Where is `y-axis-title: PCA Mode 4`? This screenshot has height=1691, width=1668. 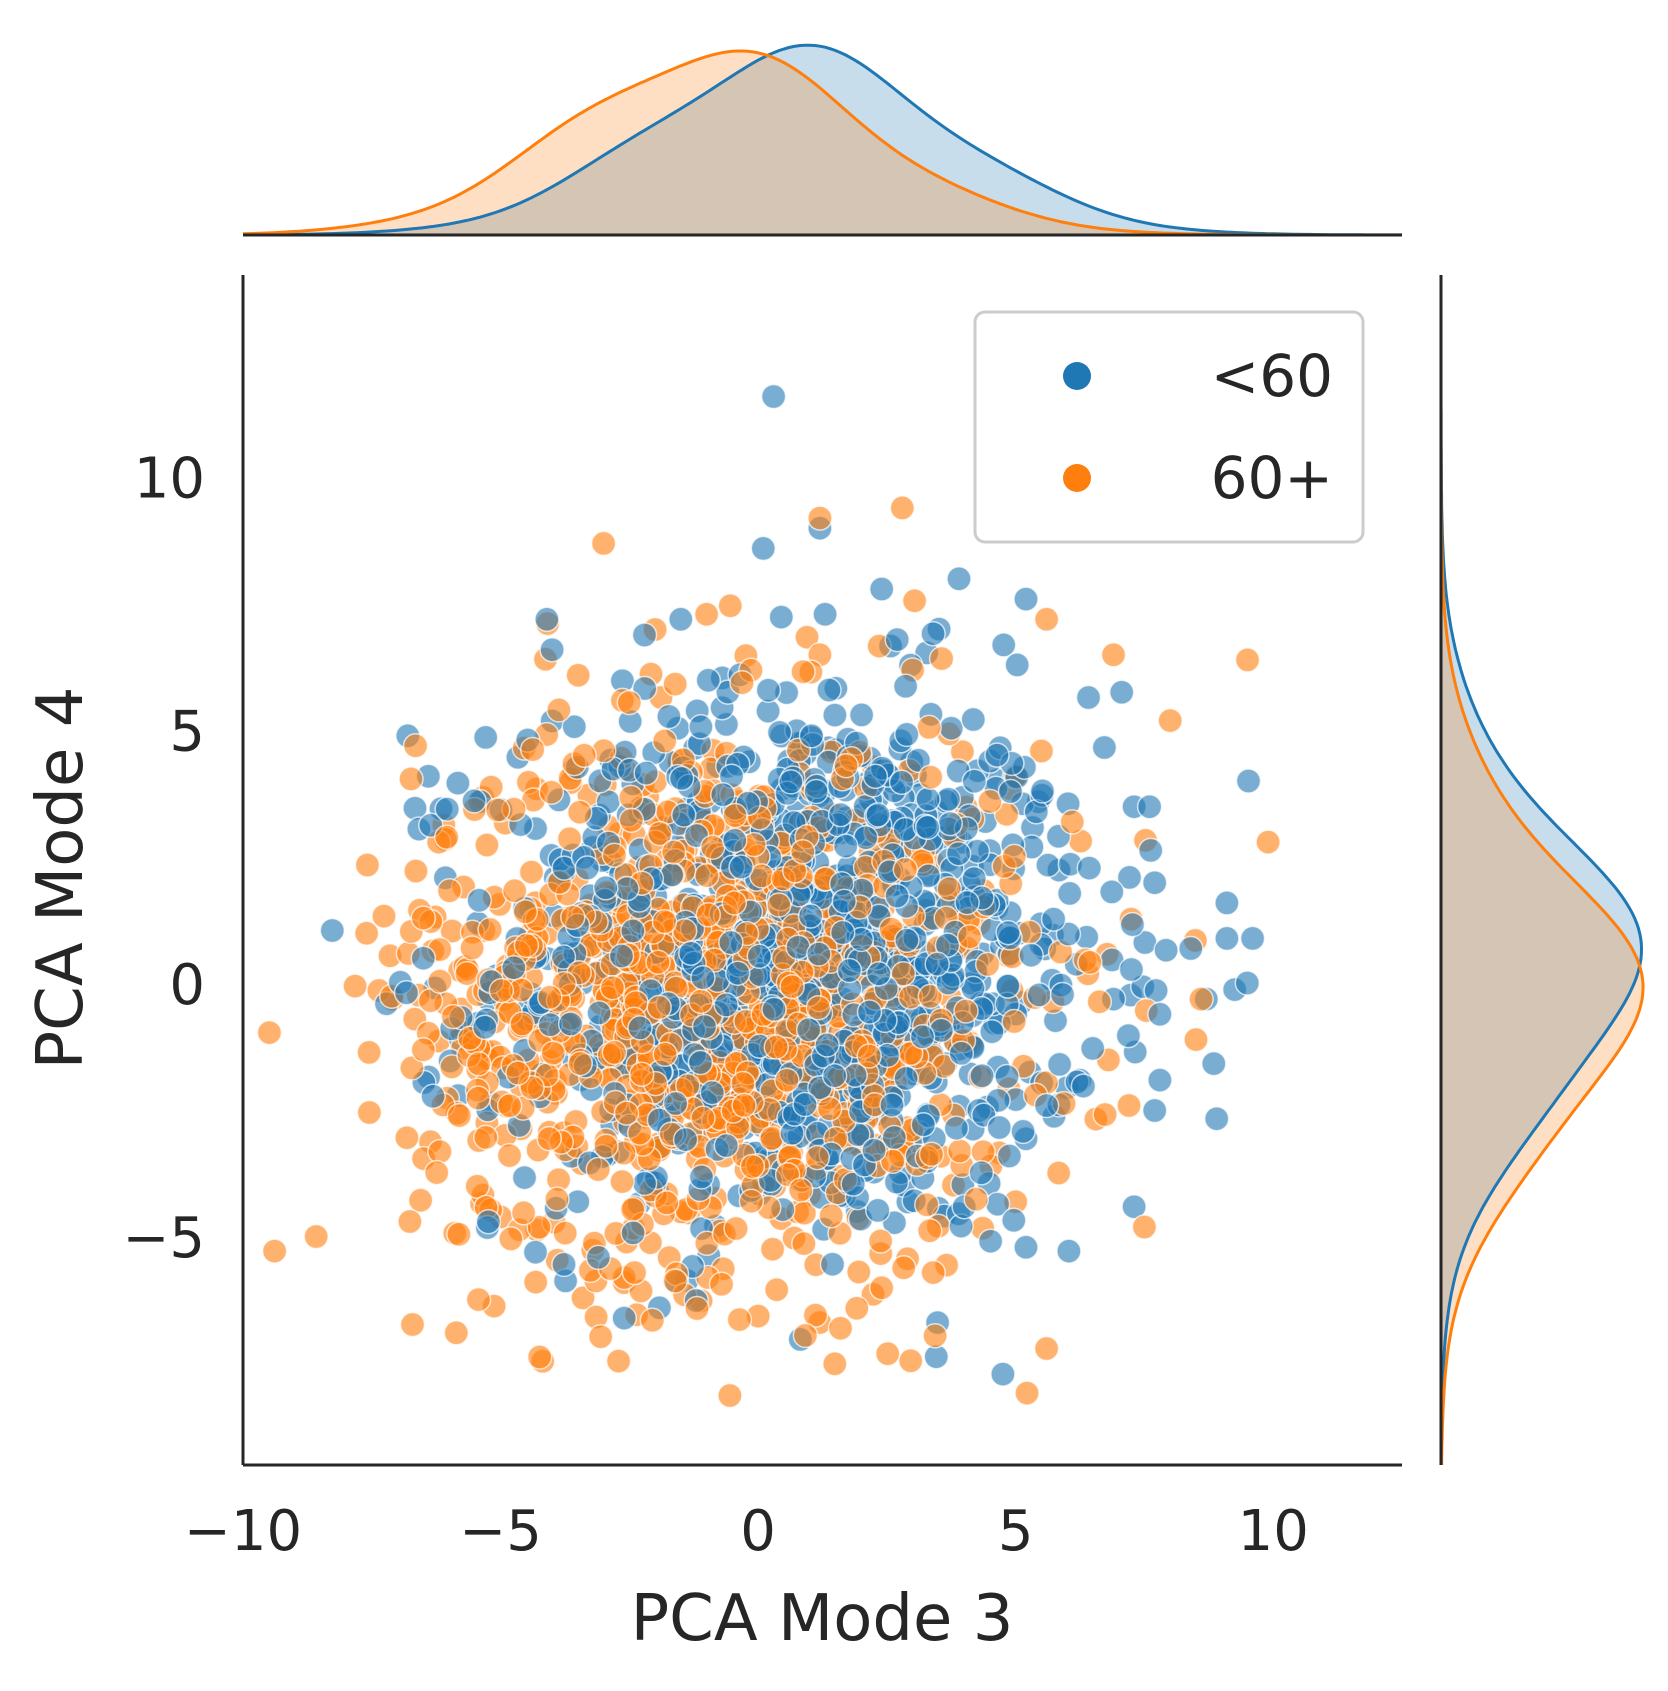
y-axis-title: PCA Mode 4 is located at coordinates (61, 878).